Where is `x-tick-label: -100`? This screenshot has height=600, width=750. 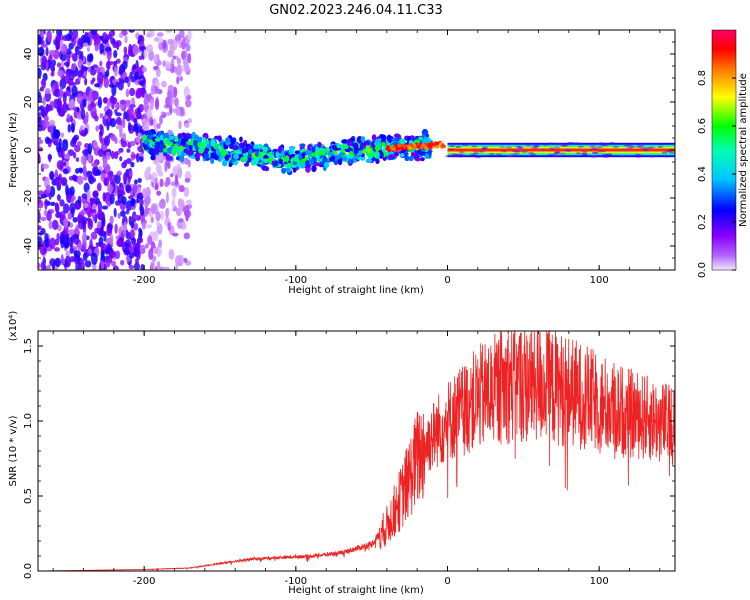
x-tick-label: -100 is located at coordinates (295, 280).